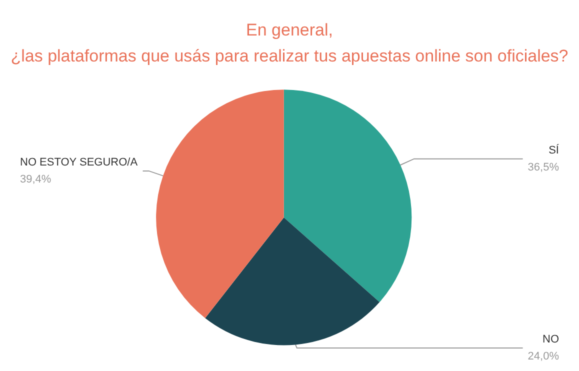  Describe the element at coordinates (544, 167) in the screenshot. I see `data-label: 36,5%` at that location.